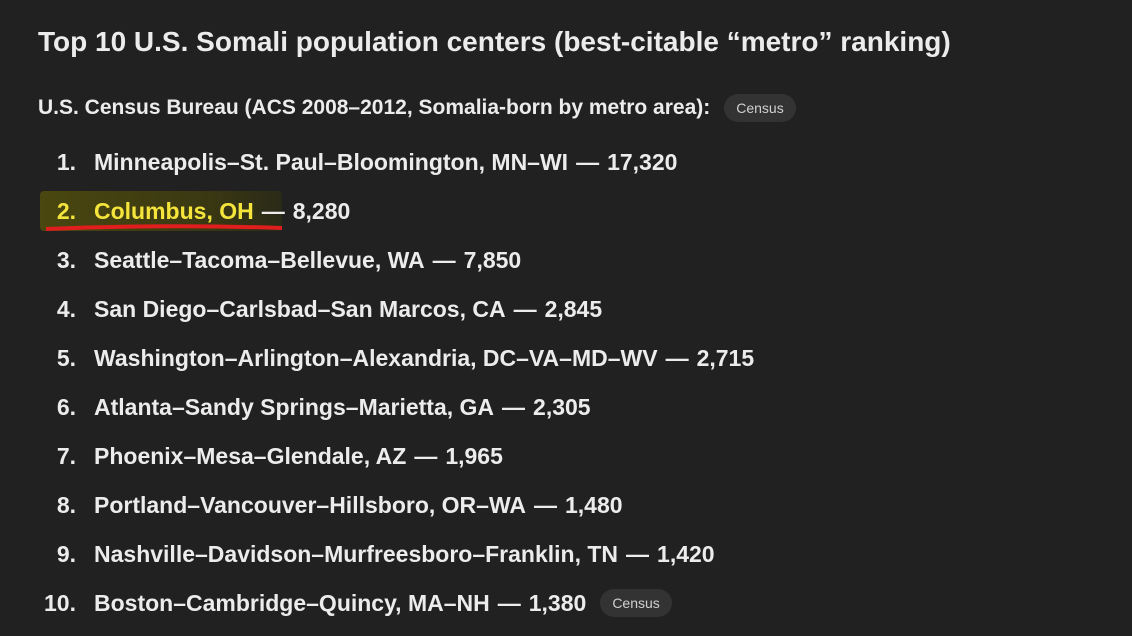  I want to click on population-count: 17,320, so click(642, 161).